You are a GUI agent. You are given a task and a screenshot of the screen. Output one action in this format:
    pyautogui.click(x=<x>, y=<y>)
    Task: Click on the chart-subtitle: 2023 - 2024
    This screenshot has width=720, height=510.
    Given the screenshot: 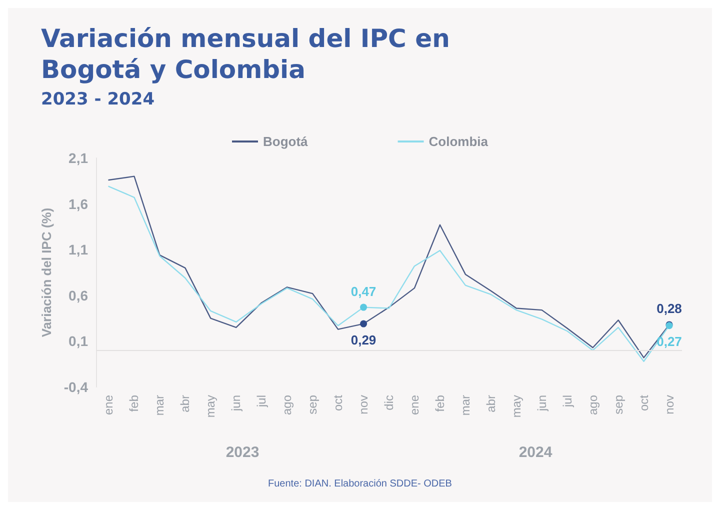 What is the action you would take?
    pyautogui.click(x=98, y=100)
    